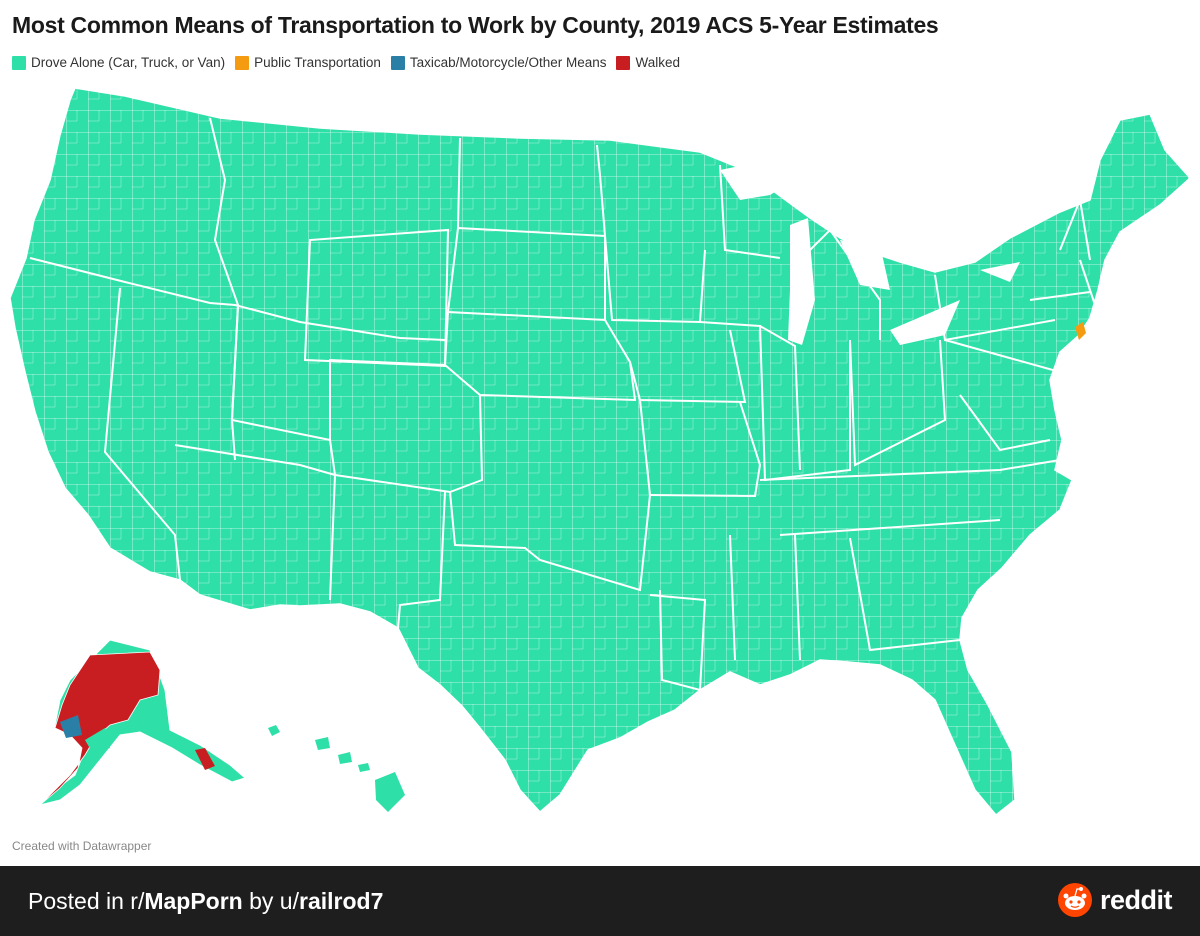  What do you see at coordinates (86, 901) in the screenshot?
I see `posted-in-label: Posted in r/` at bounding box center [86, 901].